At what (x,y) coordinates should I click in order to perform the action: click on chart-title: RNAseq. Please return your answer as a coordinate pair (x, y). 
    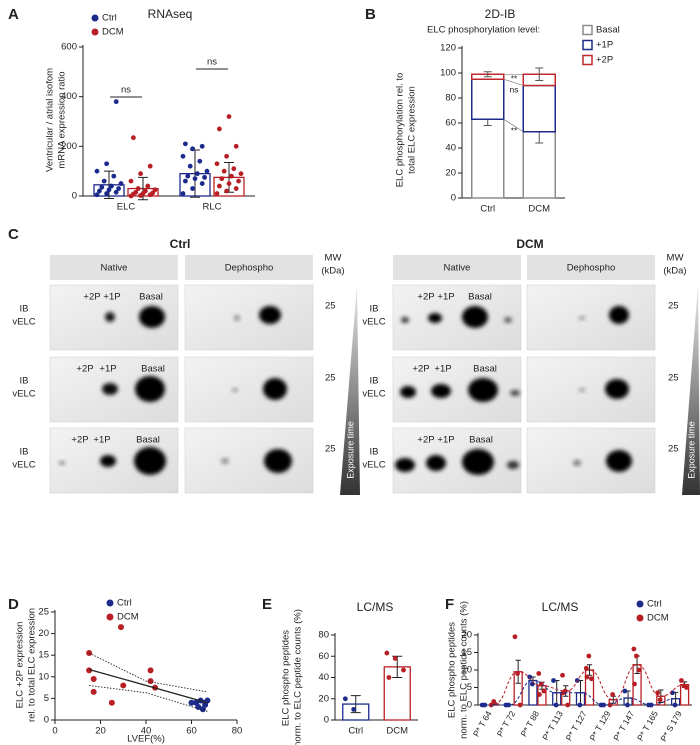
    Looking at the image, I should click on (170, 14).